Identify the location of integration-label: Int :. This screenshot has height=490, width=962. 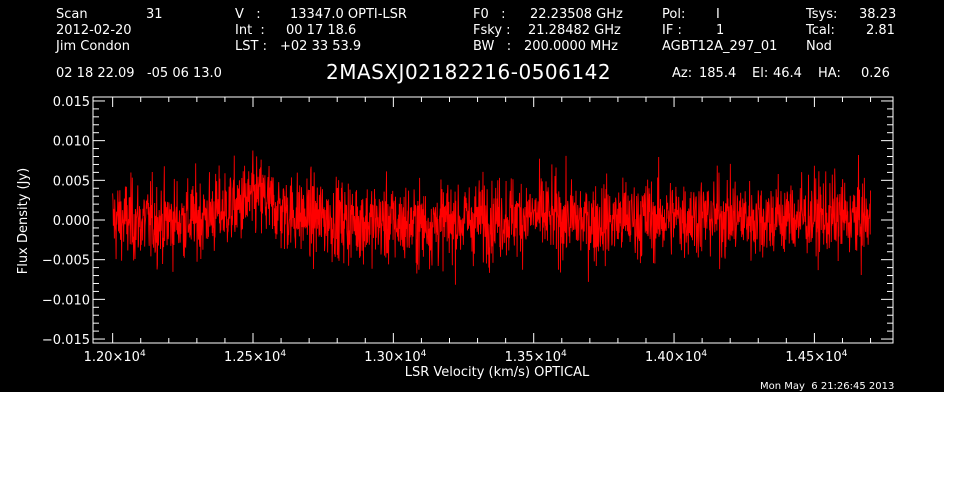
(250, 30).